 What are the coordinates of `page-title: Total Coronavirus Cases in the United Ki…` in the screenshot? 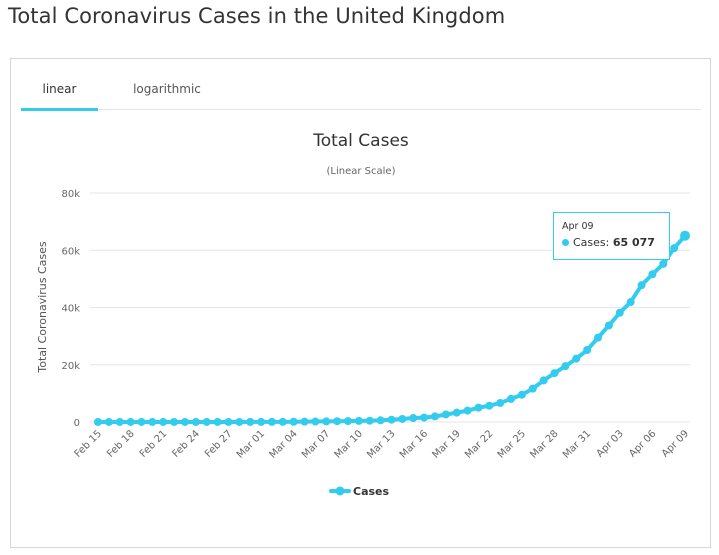 It's located at (257, 16).